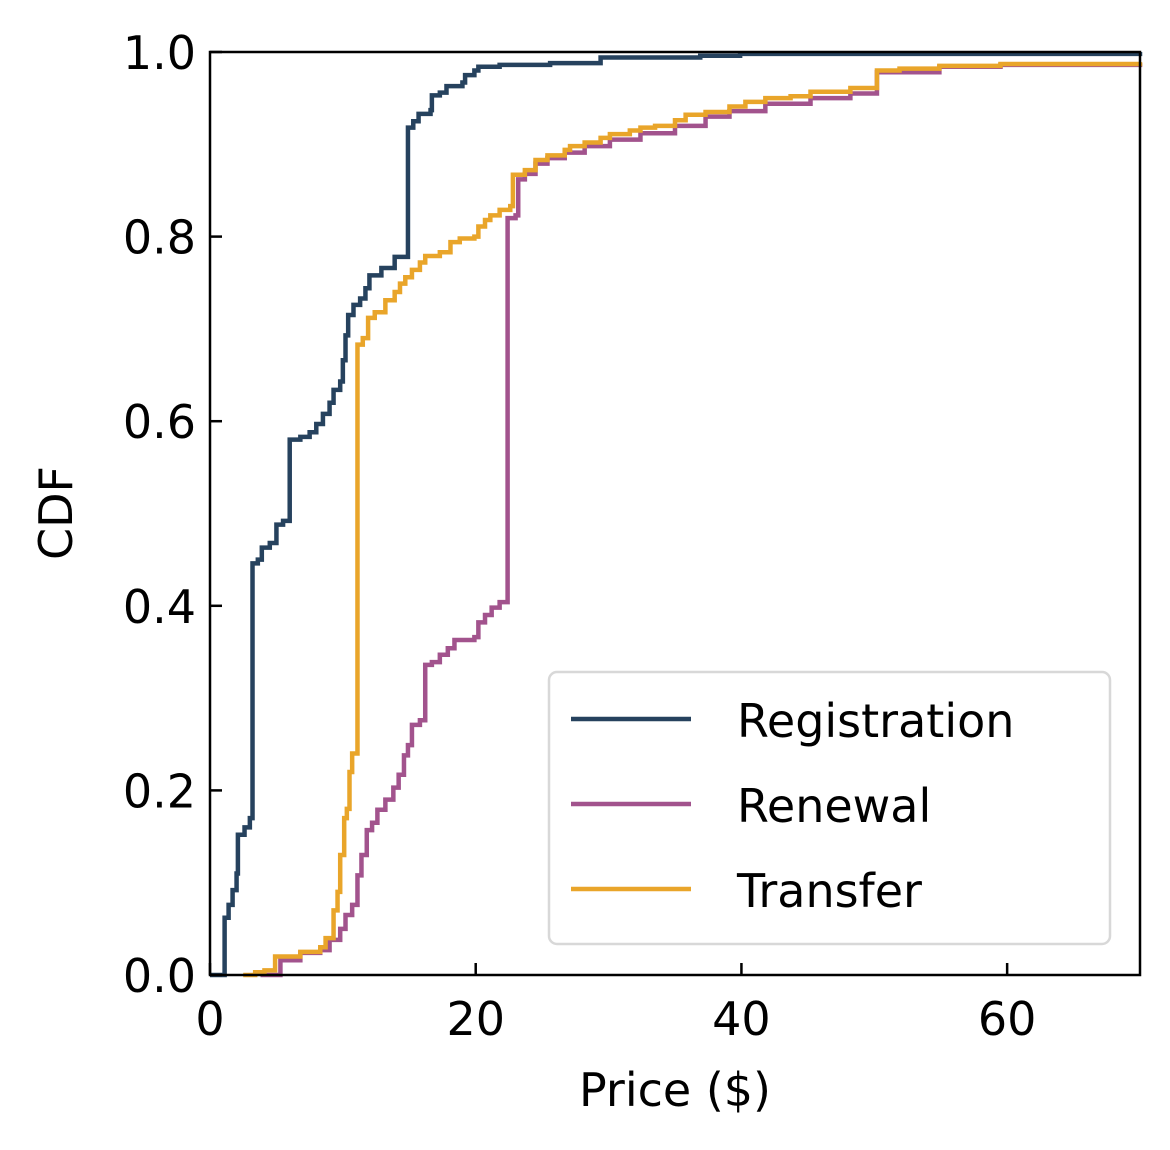 This screenshot has height=1150, width=1170. I want to click on y-tick-label: 0.4, so click(159, 607).